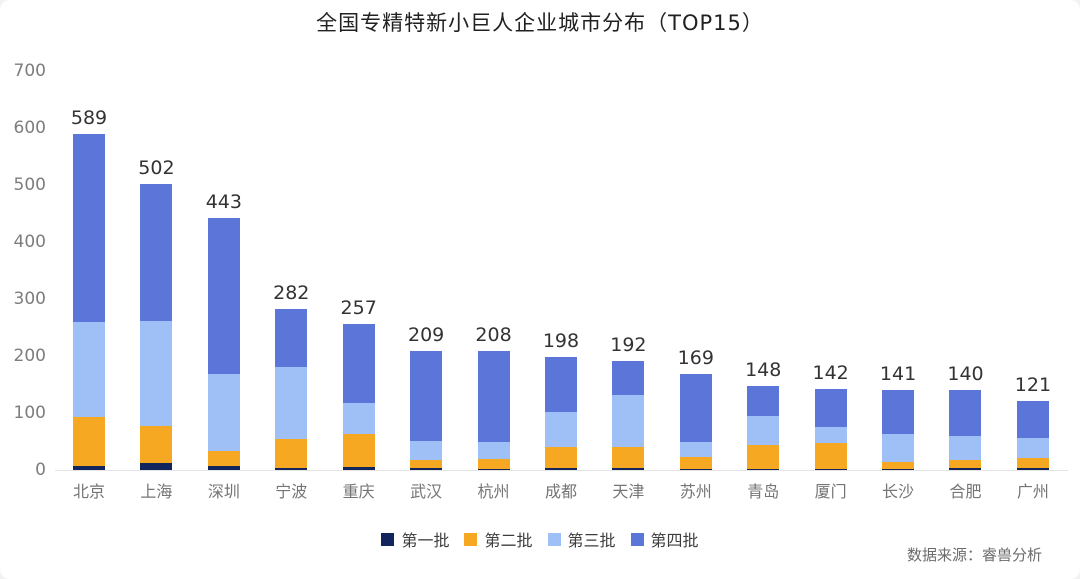  What do you see at coordinates (965, 374) in the screenshot?
I see `bar-total-label: 140` at bounding box center [965, 374].